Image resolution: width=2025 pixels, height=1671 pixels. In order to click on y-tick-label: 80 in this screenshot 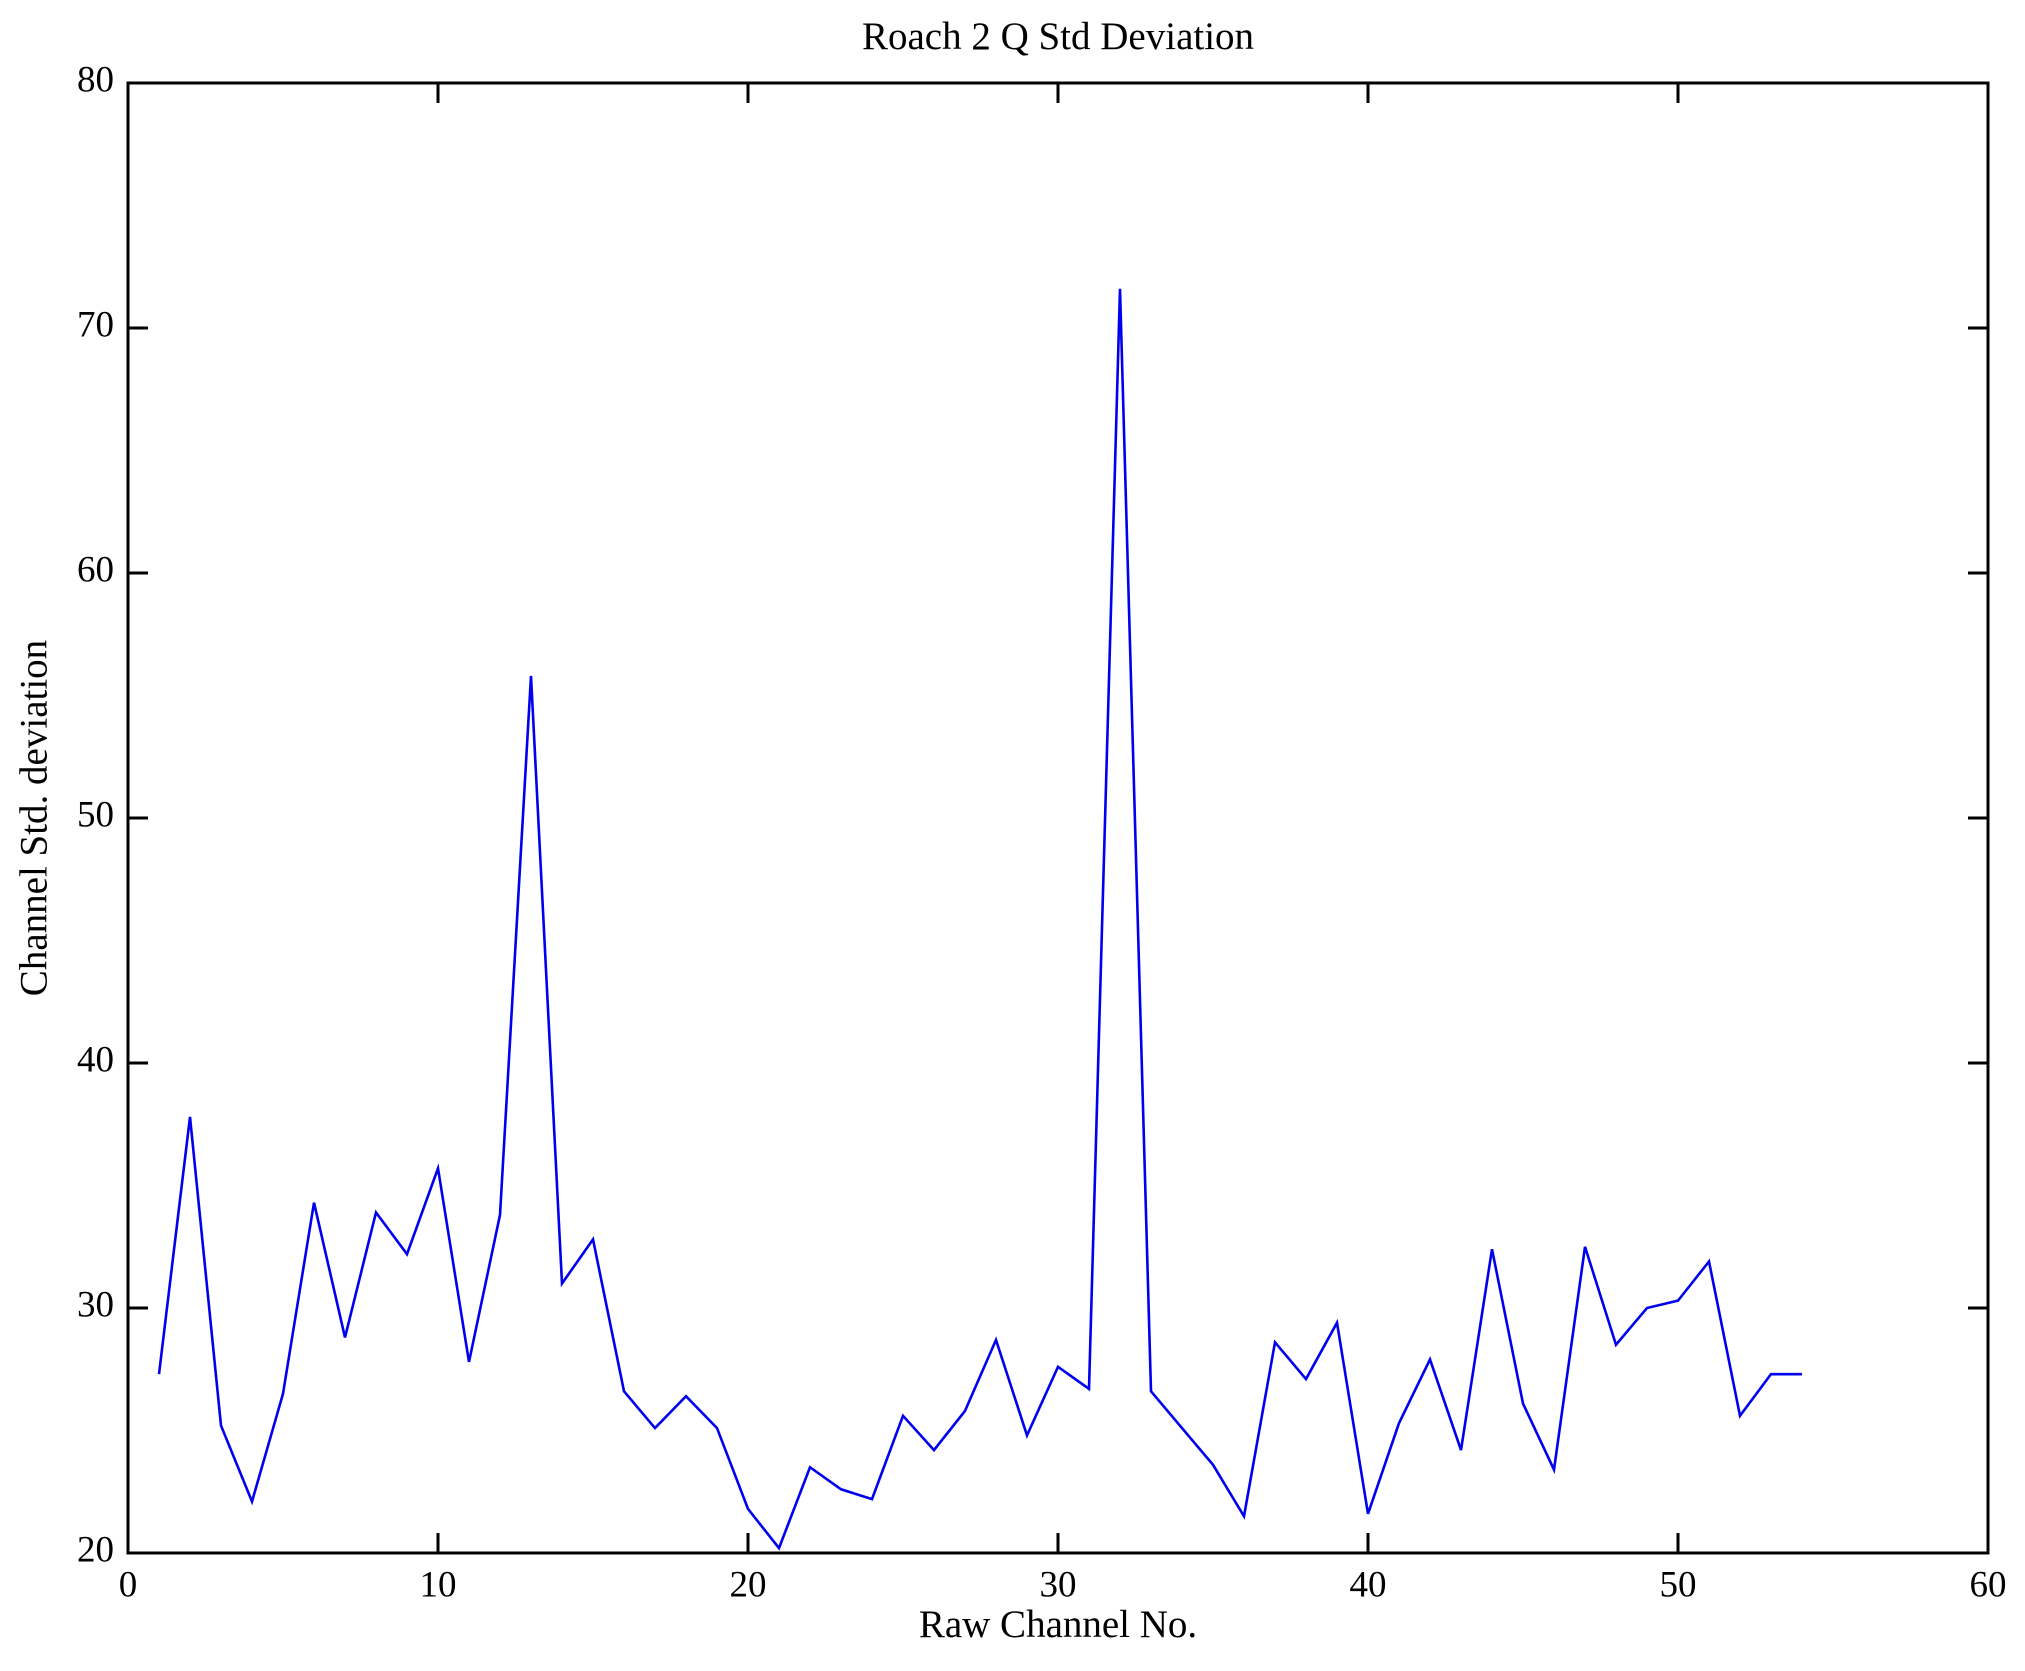, I will do `click(95, 79)`.